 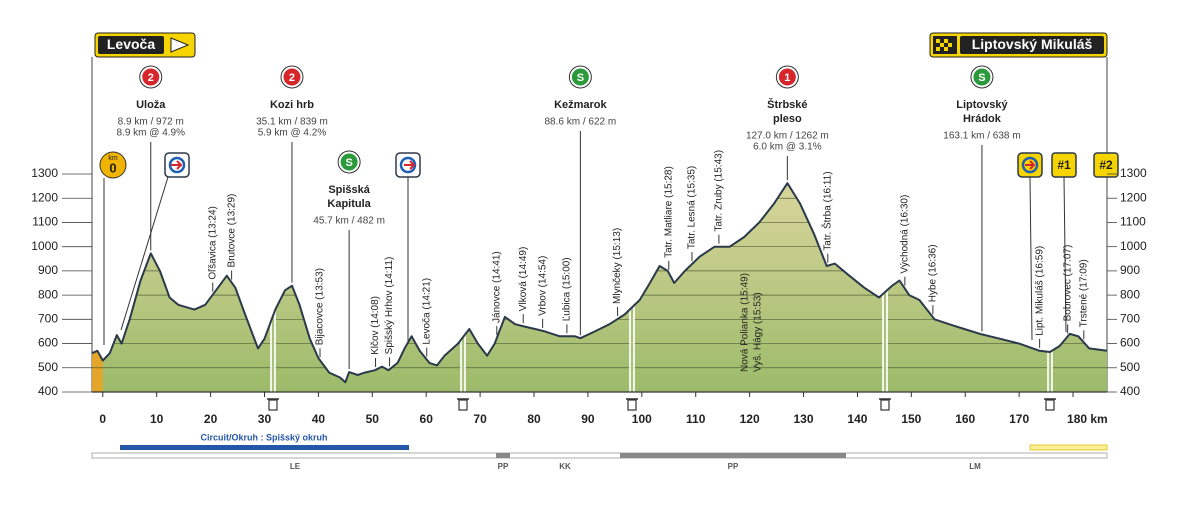 I want to click on y-tick-label-right: 1200, so click(x=1133, y=197).